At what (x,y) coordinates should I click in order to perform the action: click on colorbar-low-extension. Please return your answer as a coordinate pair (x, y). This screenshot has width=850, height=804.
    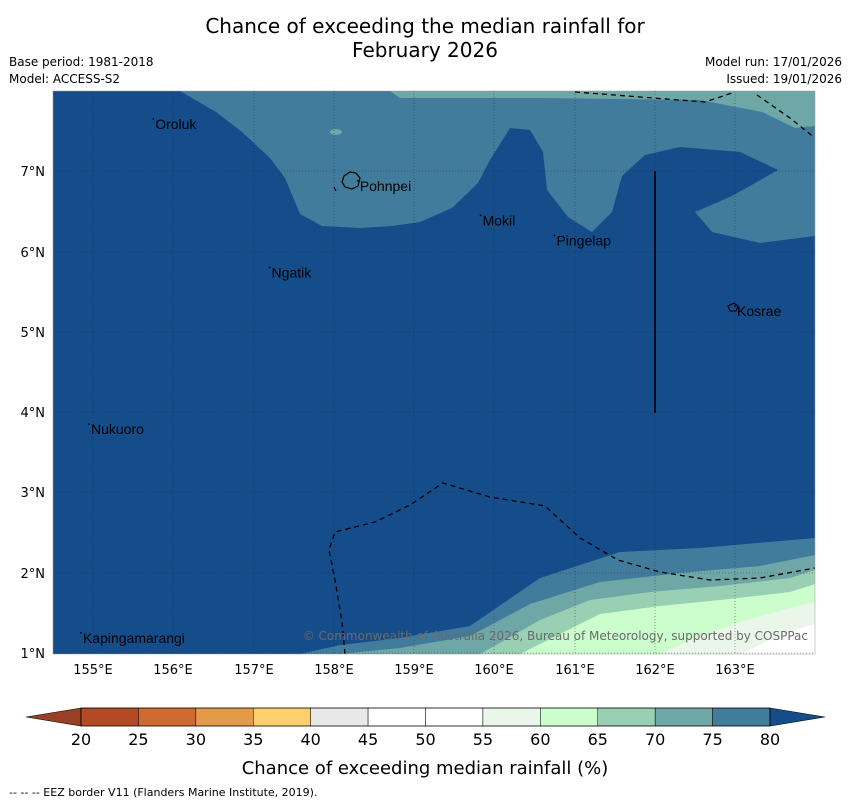
    Looking at the image, I should click on (53, 717).